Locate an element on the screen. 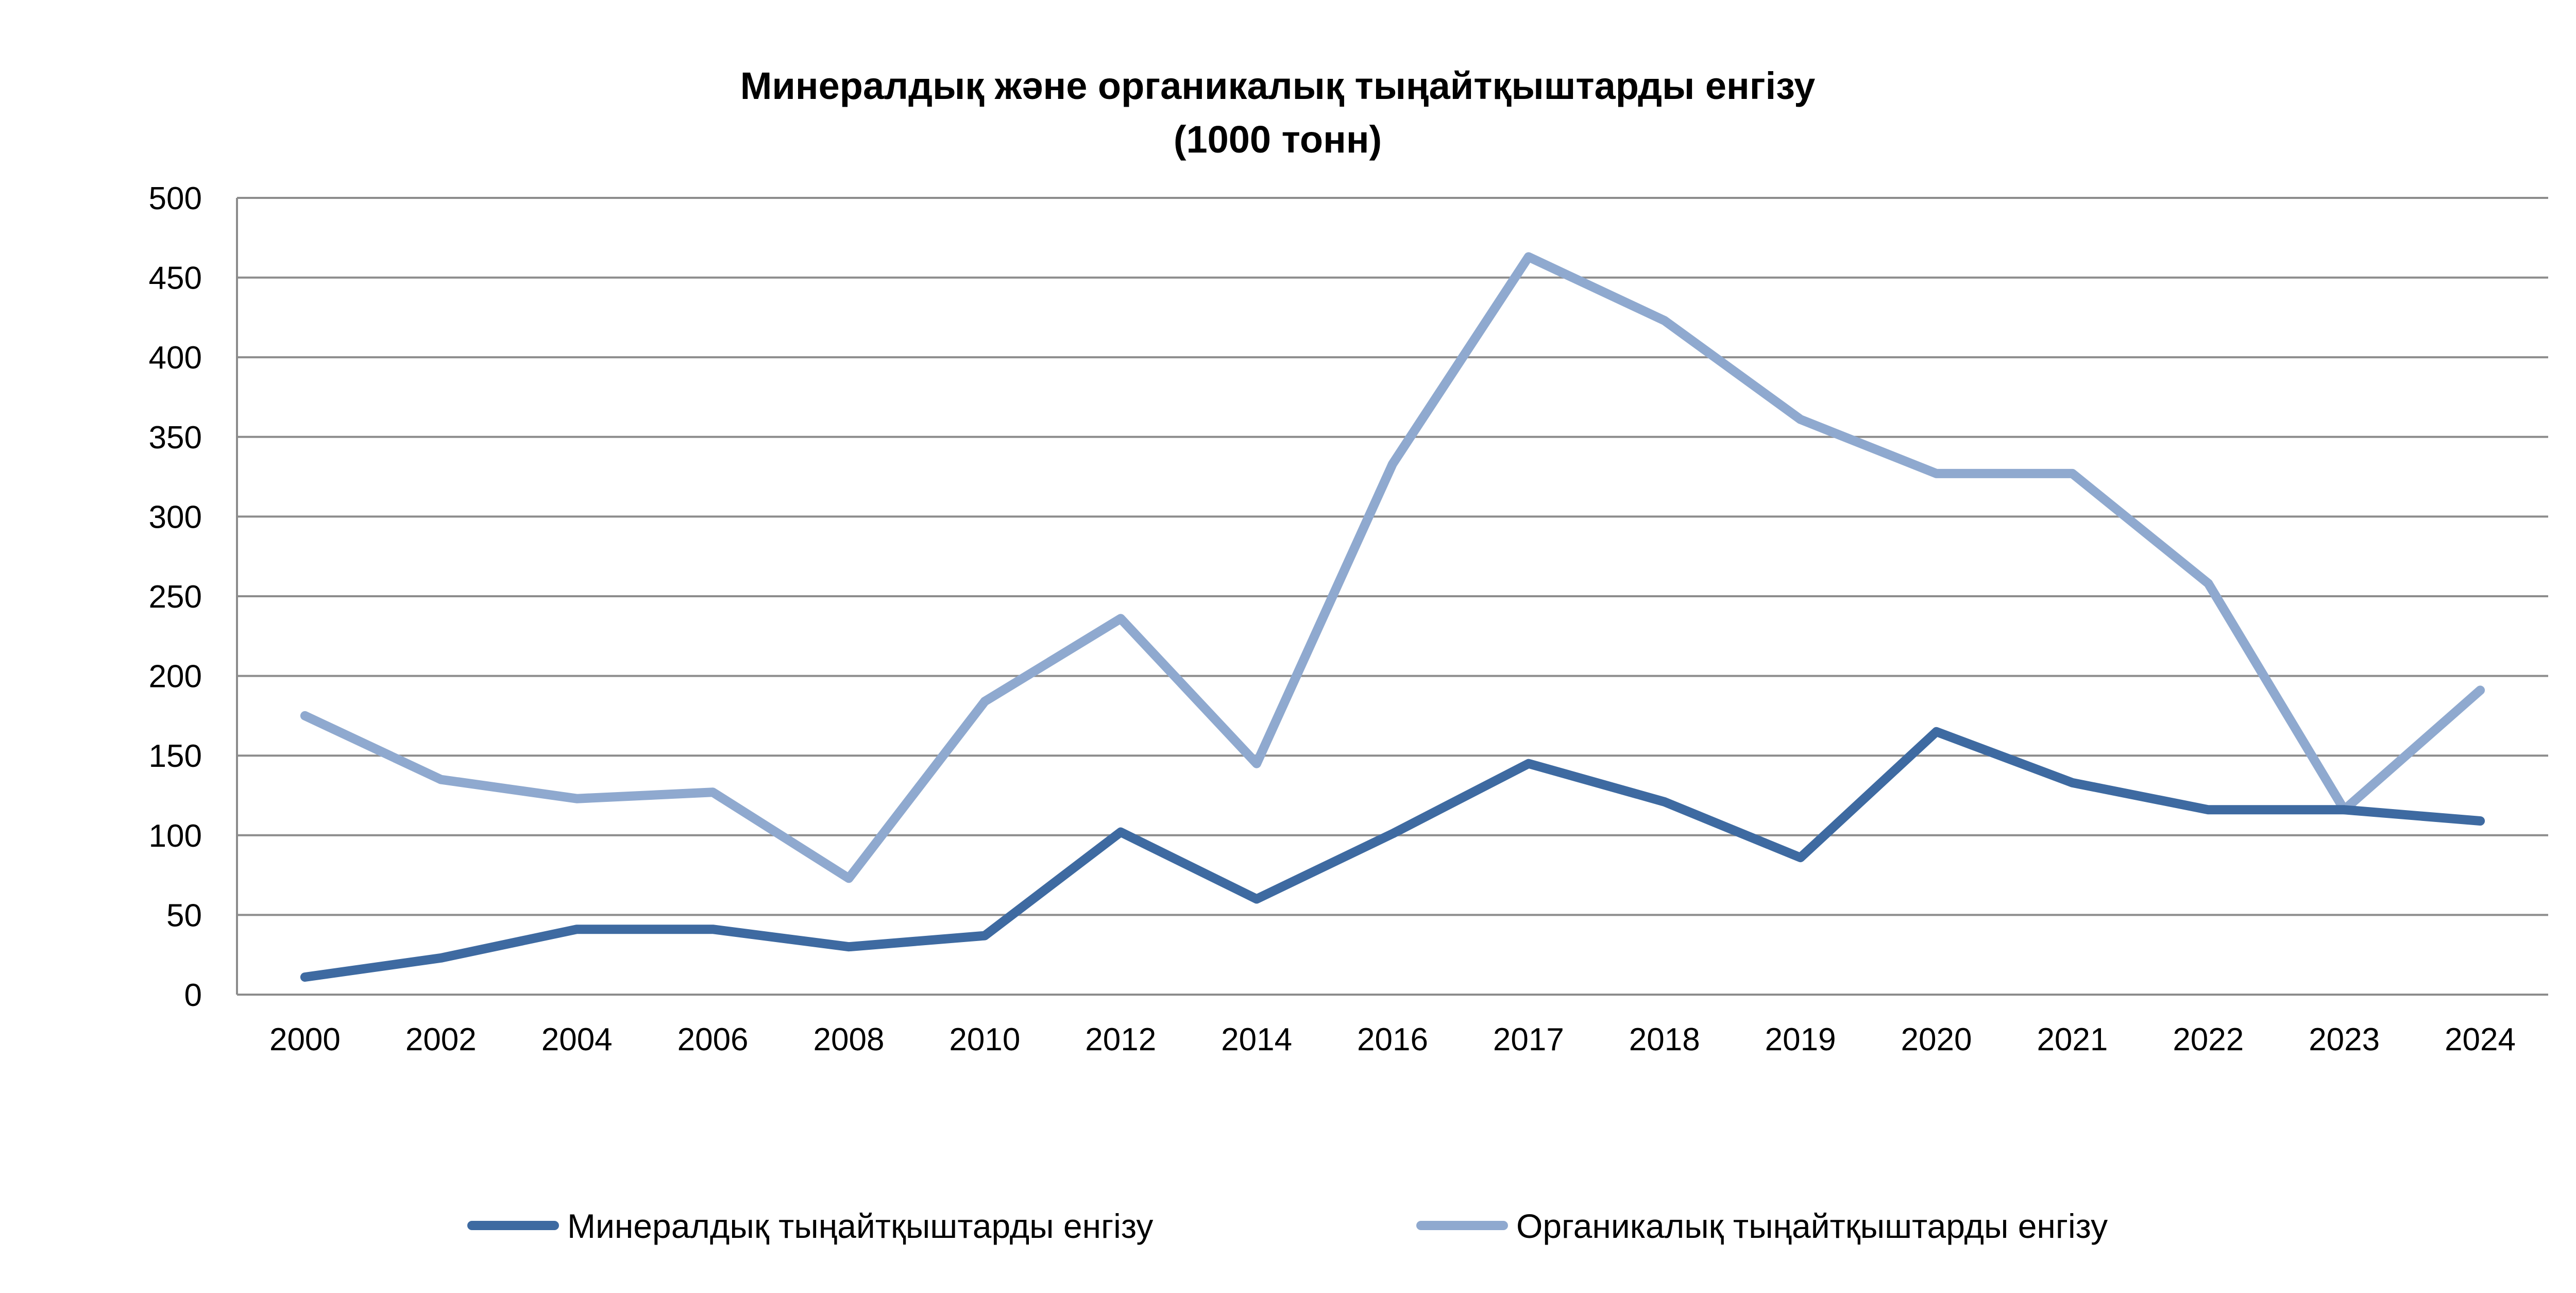 The height and width of the screenshot is (1293, 2576). legend-label: Минералдық тыңайтқыштарды енгізу is located at coordinates (860, 1226).